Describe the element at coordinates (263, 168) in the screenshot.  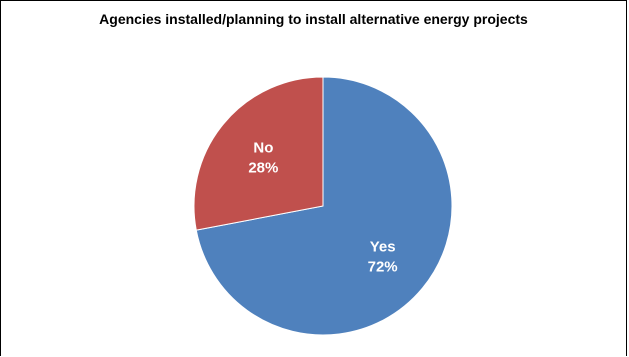
I see `slice-value-no: 28%` at that location.